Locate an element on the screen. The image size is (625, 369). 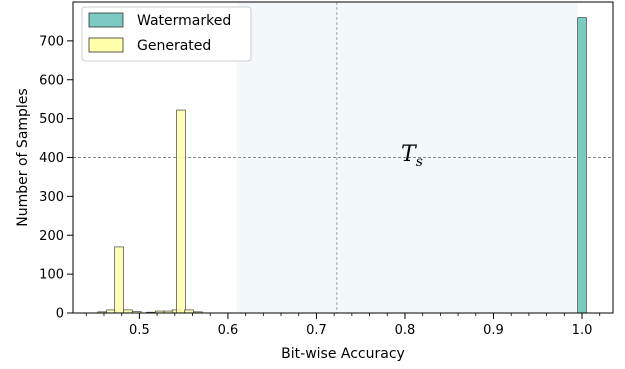
legend-label-watermarked: Watermarked is located at coordinates (184, 21).